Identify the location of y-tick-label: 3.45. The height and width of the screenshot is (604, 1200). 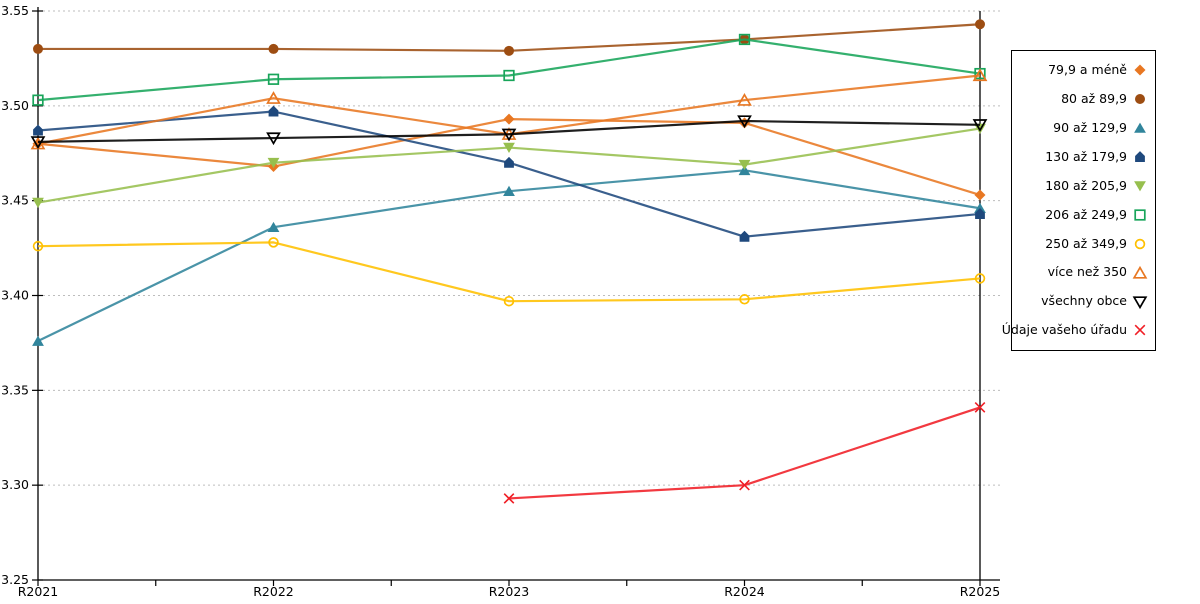
(15, 200).